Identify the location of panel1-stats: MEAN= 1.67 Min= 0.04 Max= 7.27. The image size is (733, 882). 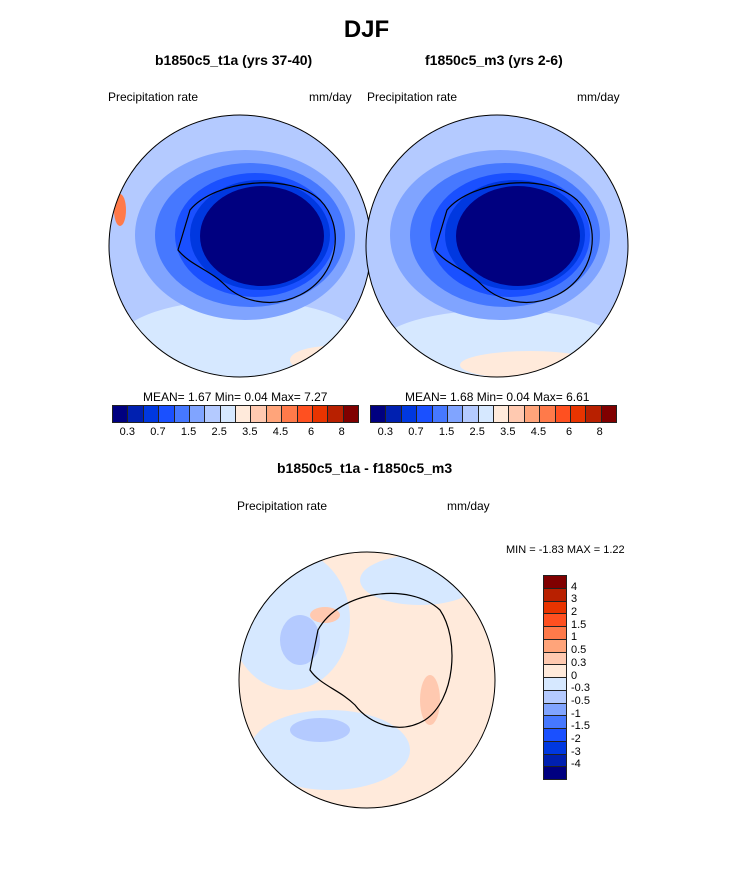
(235, 397).